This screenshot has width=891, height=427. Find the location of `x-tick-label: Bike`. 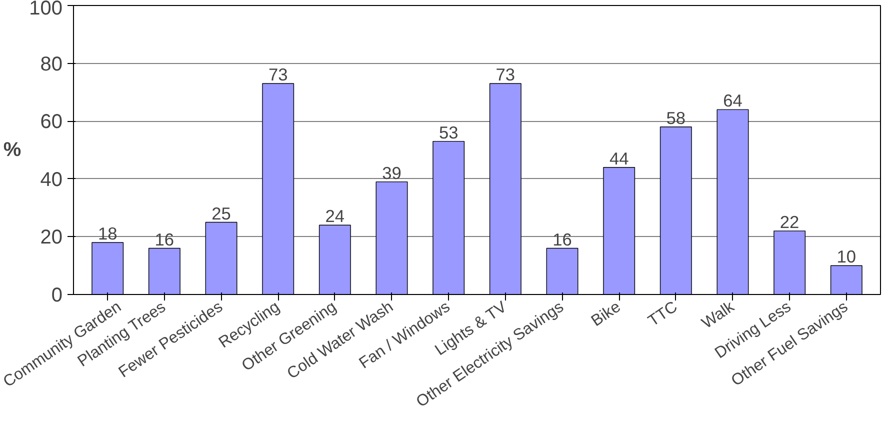

x-tick-label: Bike is located at coordinates (606, 314).